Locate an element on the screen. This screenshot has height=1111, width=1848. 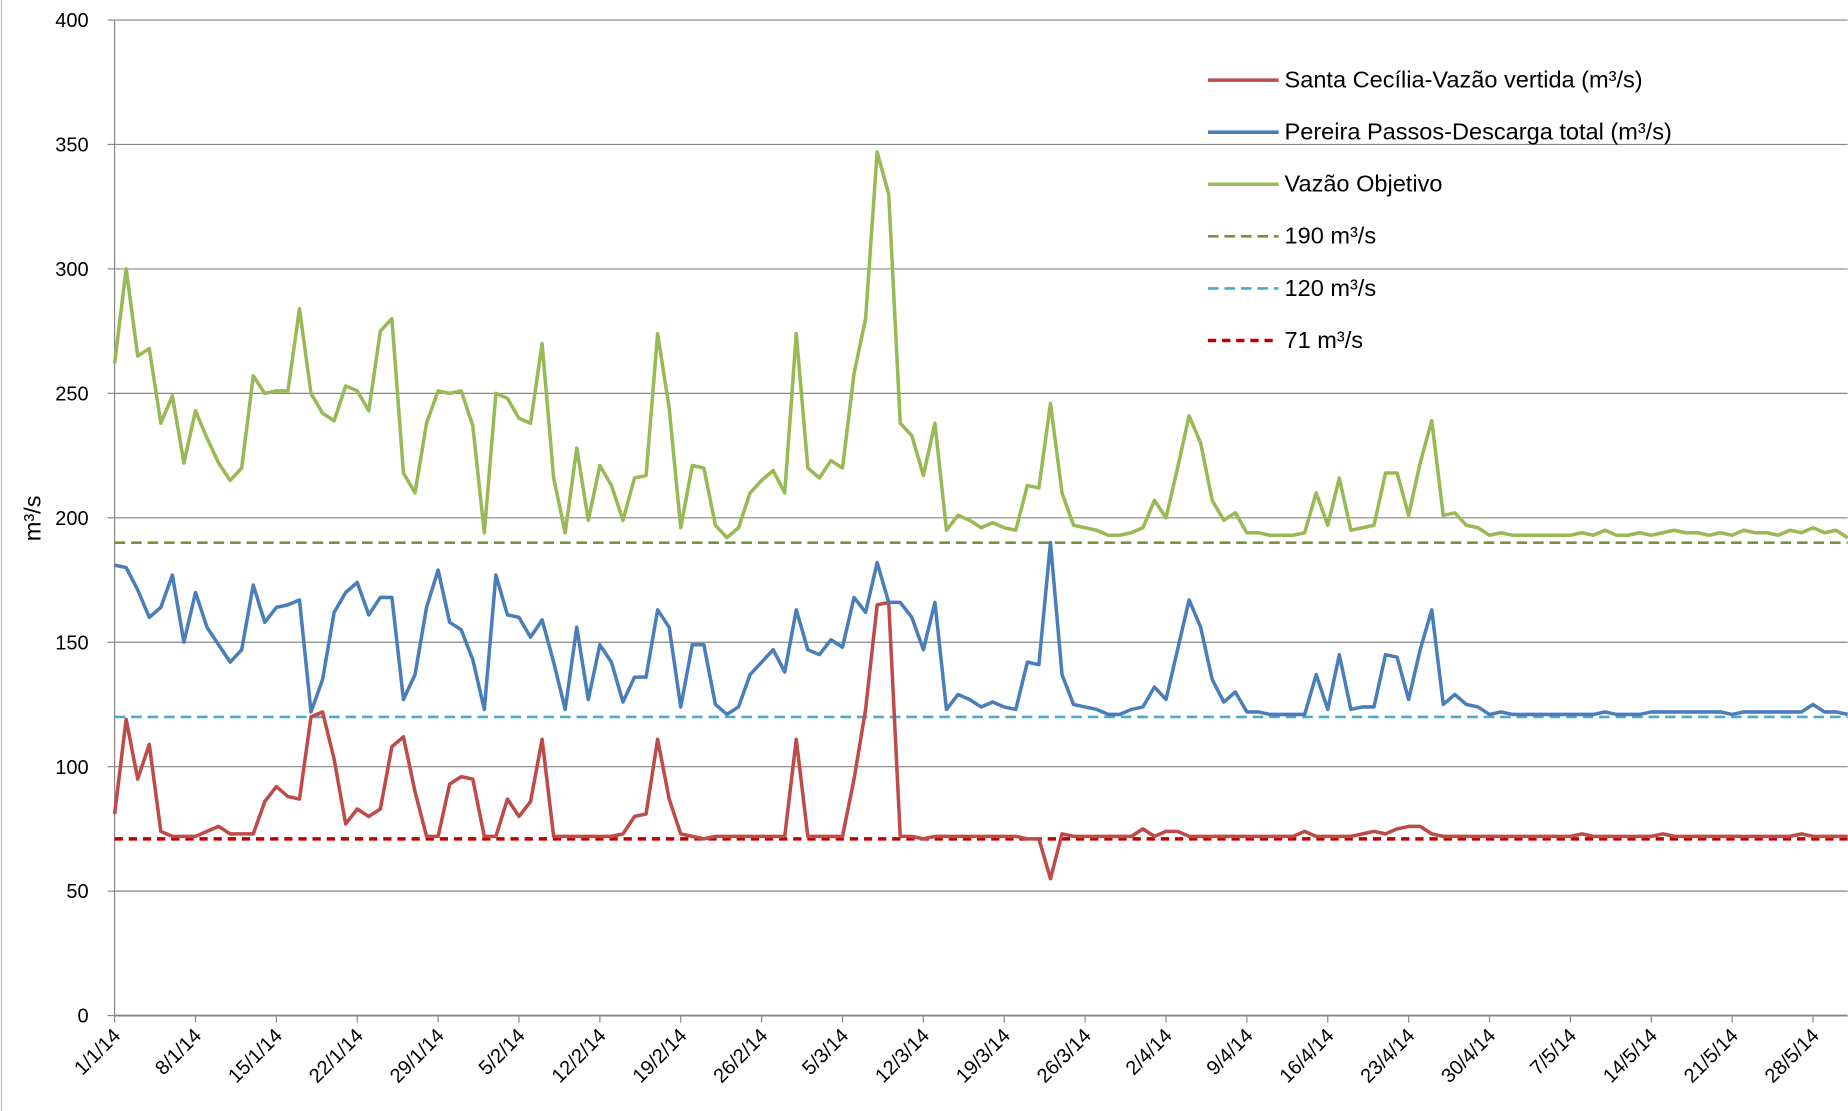
legend-label: 190 m³/s is located at coordinates (1331, 236).